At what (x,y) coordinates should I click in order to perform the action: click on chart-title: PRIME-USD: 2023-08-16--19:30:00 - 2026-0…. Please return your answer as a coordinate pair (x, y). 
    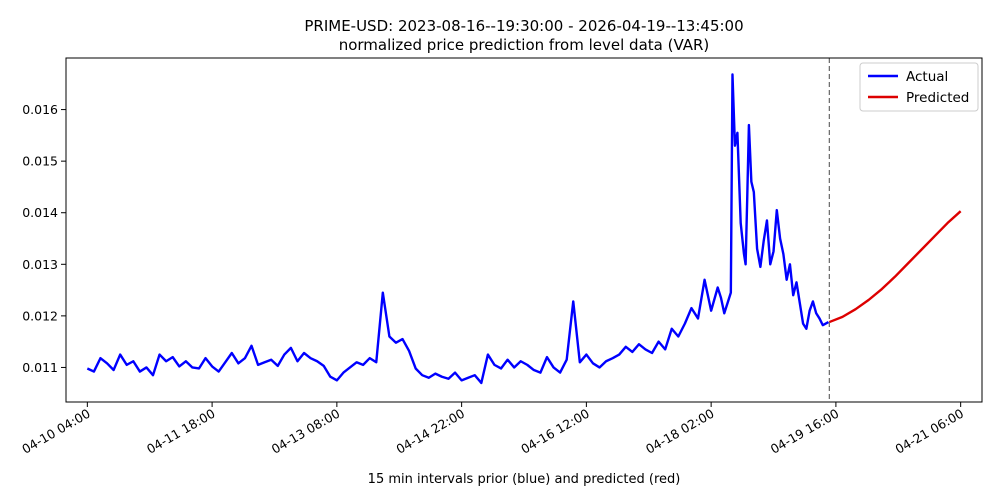
    Looking at the image, I should click on (523, 26).